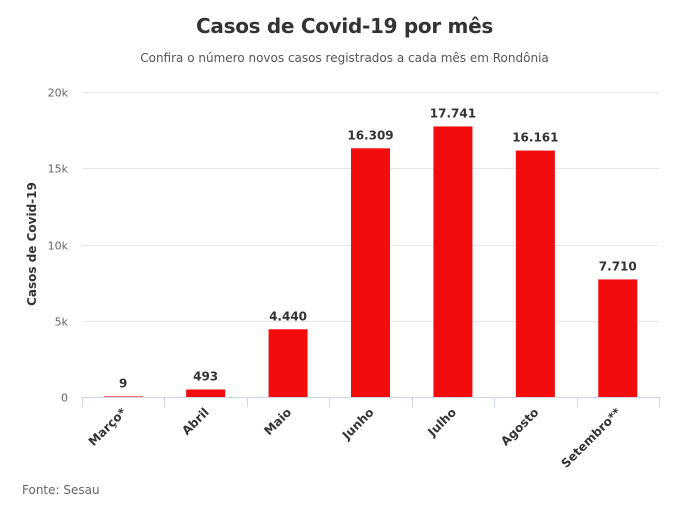 The width and height of the screenshot is (689, 513). What do you see at coordinates (195, 421) in the screenshot?
I see `x-tick-label: Abril` at bounding box center [195, 421].